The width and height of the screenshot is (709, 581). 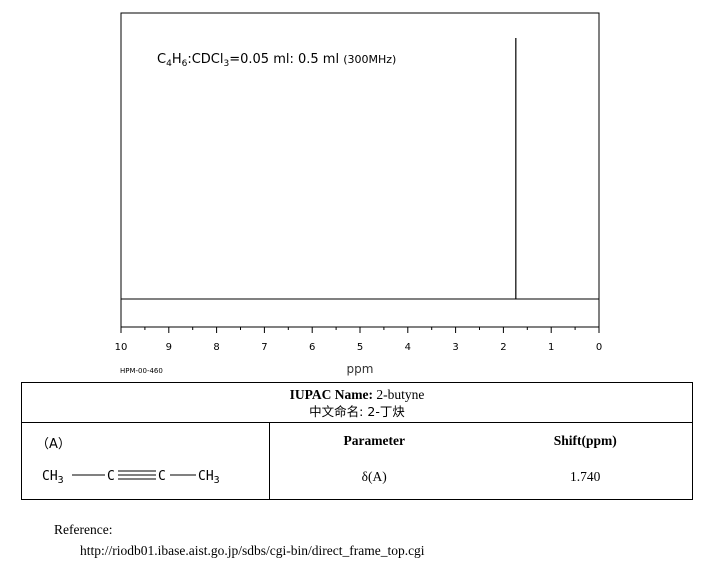 What do you see at coordinates (216, 347) in the screenshot?
I see `tick-label: 8` at bounding box center [216, 347].